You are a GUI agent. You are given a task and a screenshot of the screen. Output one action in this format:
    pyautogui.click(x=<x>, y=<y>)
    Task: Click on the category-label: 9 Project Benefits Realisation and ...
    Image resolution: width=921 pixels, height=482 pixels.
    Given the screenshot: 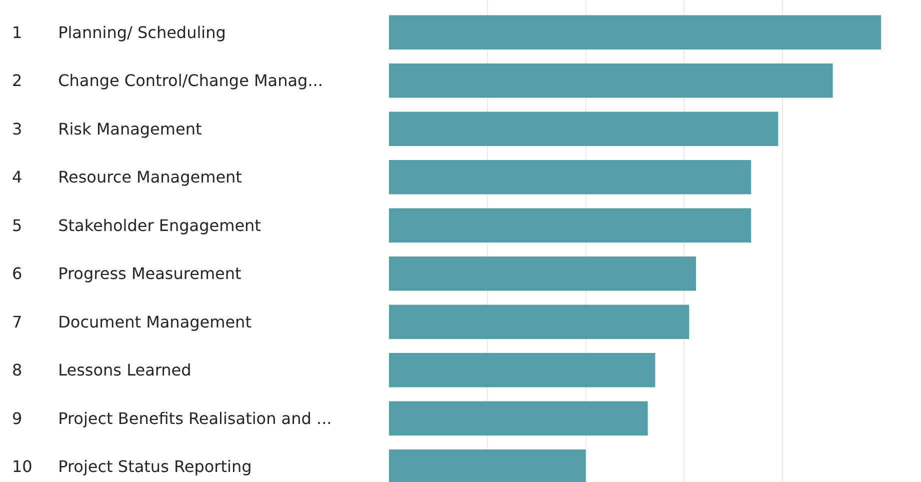 What is the action you would take?
    pyautogui.click(x=172, y=418)
    